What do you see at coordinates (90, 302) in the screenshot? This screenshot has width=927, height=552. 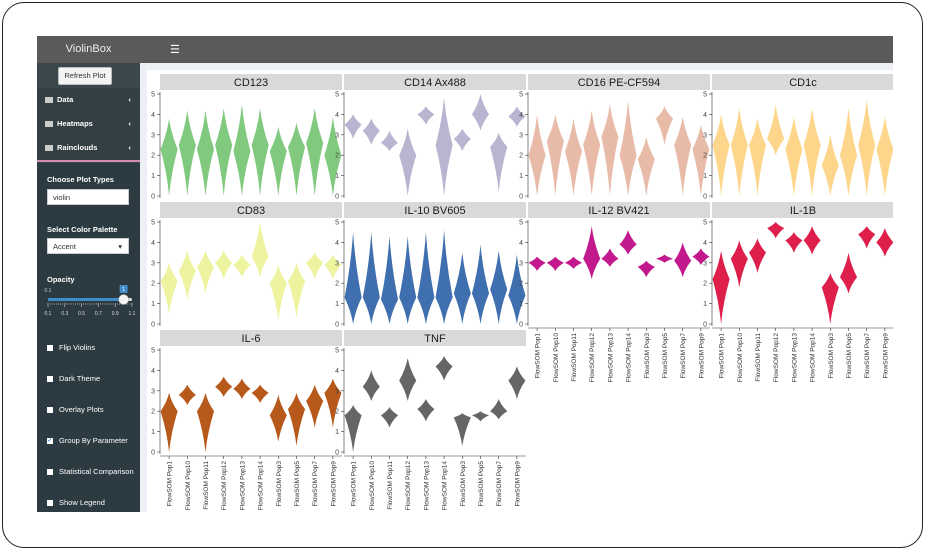 I see `slider: 0.1 1 0.1 0.3 0.5 0.7 0.9 1.1` at bounding box center [90, 302].